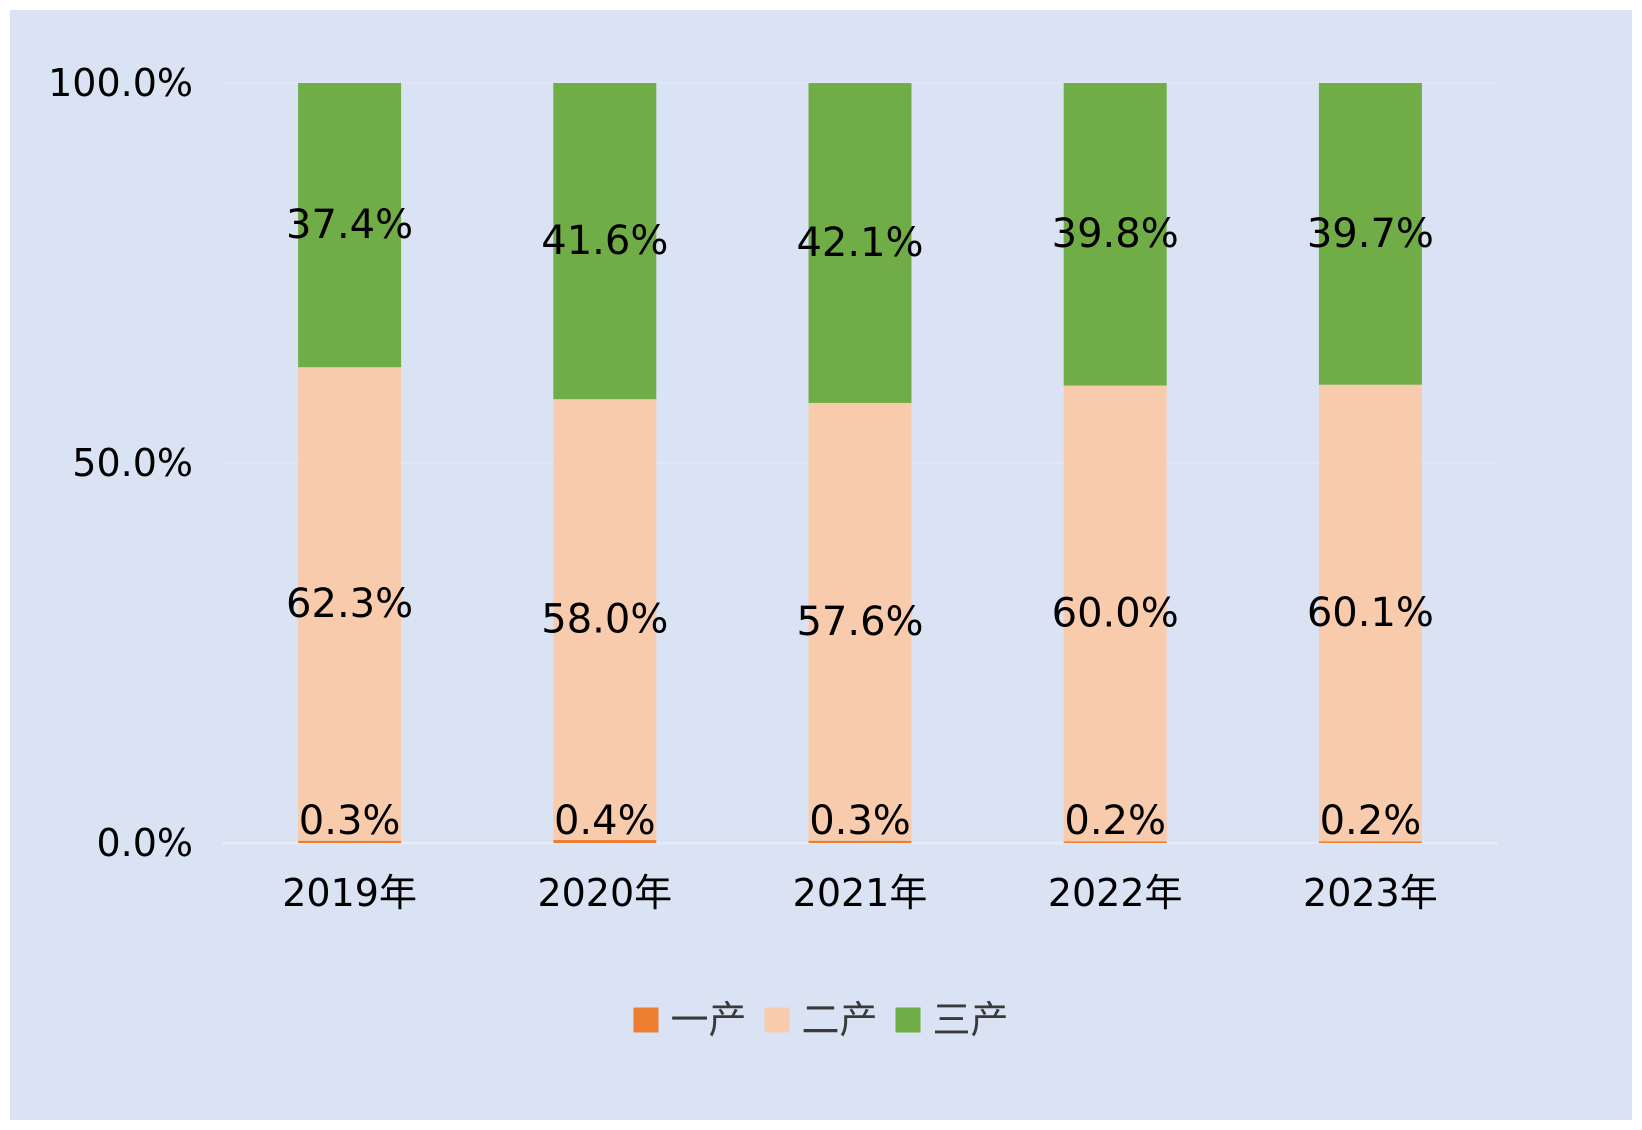 The width and height of the screenshot is (1642, 1130). I want to click on data-label-二产: 60.0%, so click(1115, 613).